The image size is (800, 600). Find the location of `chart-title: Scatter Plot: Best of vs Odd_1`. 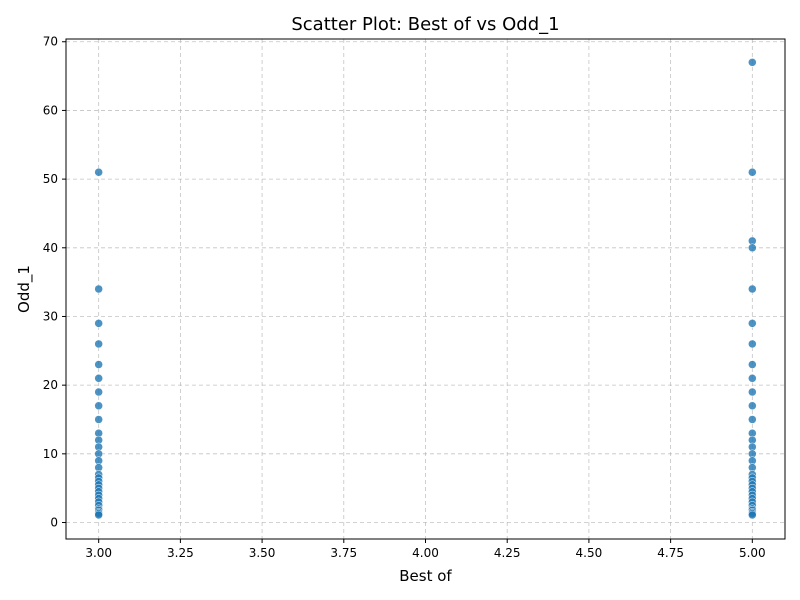

chart-title: Scatter Plot: Best of vs Odd_1 is located at coordinates (425, 24).